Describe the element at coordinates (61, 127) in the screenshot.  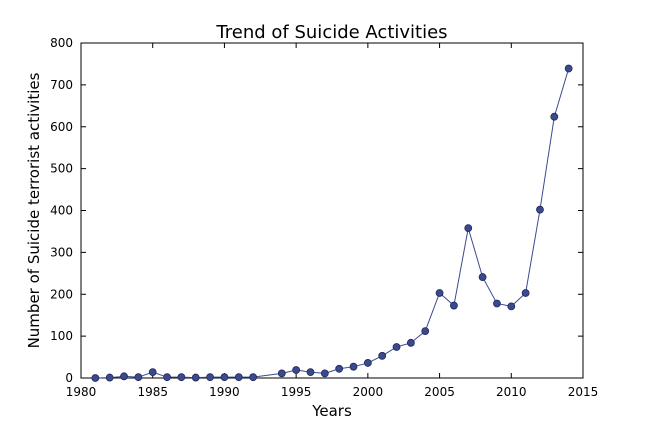
I see `y-tick-label: 600` at that location.